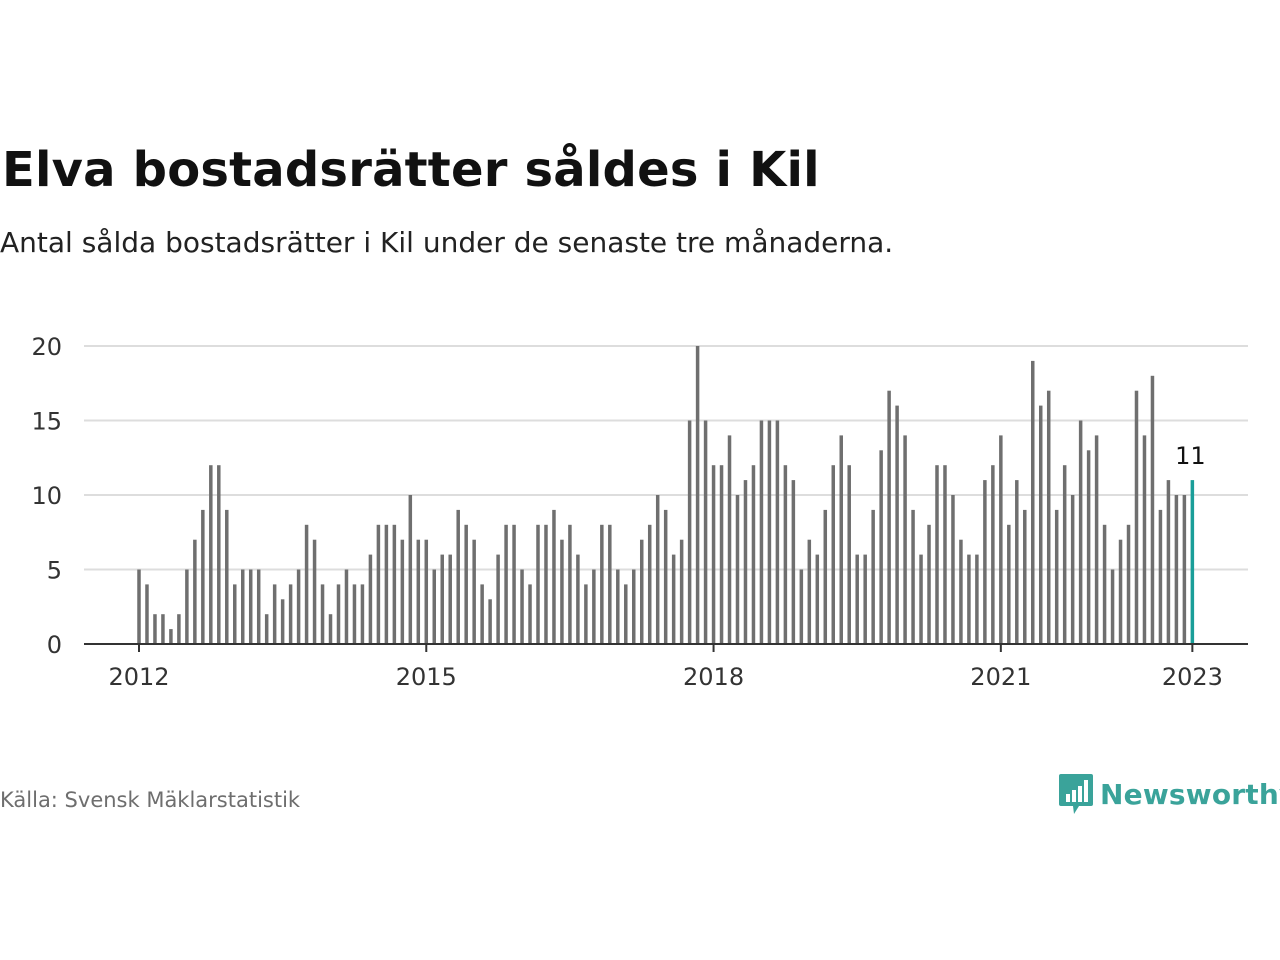  Describe the element at coordinates (150, 800) in the screenshot. I see `source-note: Källa: Svensk Mäklarstatistik` at that location.